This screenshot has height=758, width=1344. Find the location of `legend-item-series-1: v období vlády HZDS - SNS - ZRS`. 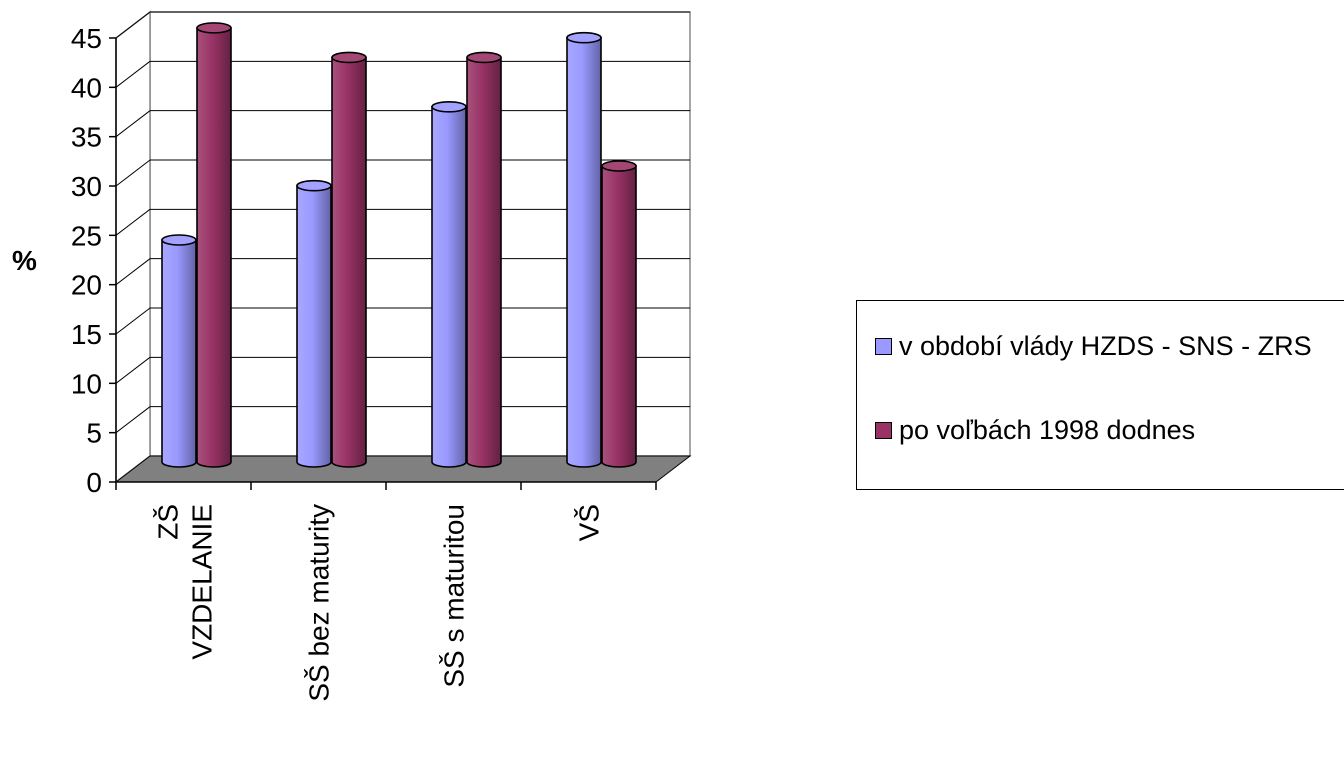

legend-item-series-1: v období vlády HZDS - SNS - ZRS is located at coordinates (1109, 346).